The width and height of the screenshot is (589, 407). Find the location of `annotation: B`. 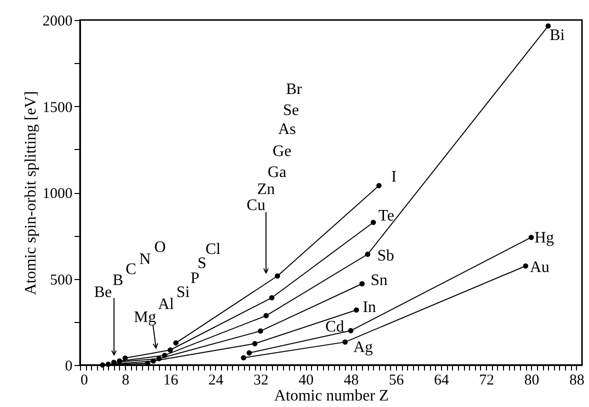

annotation: B is located at coordinates (118, 280).